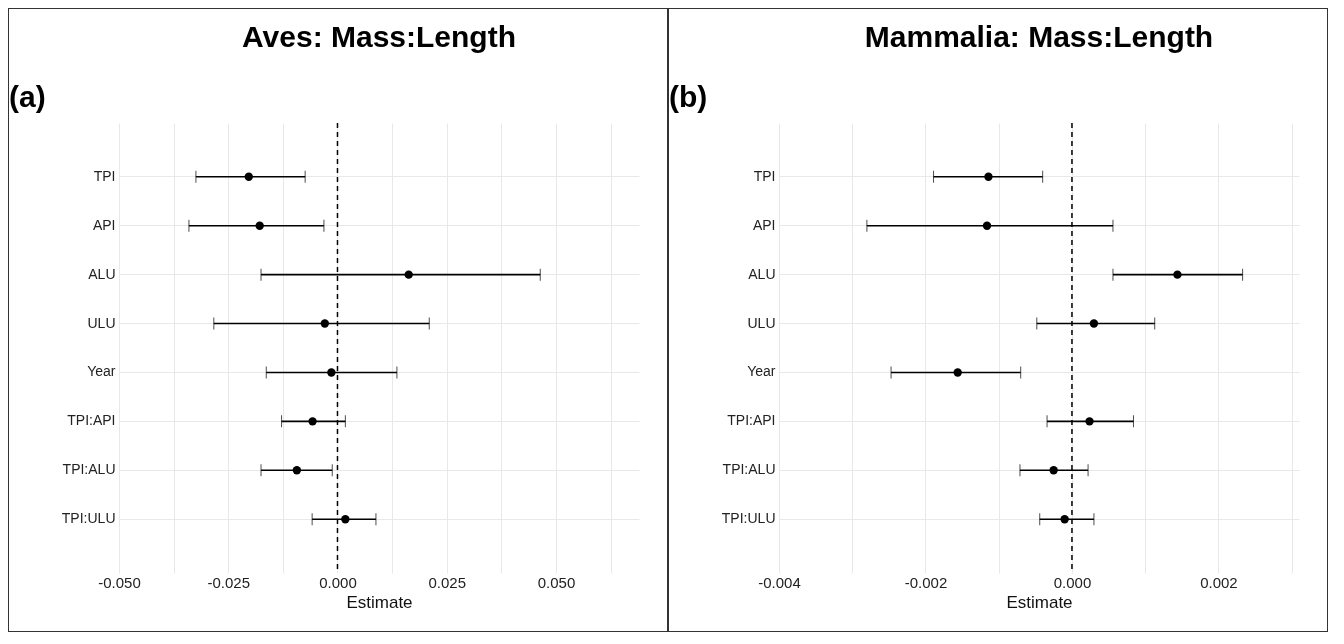 The width and height of the screenshot is (1344, 644). I want to click on x-tick-label: -0.002, so click(926, 582).